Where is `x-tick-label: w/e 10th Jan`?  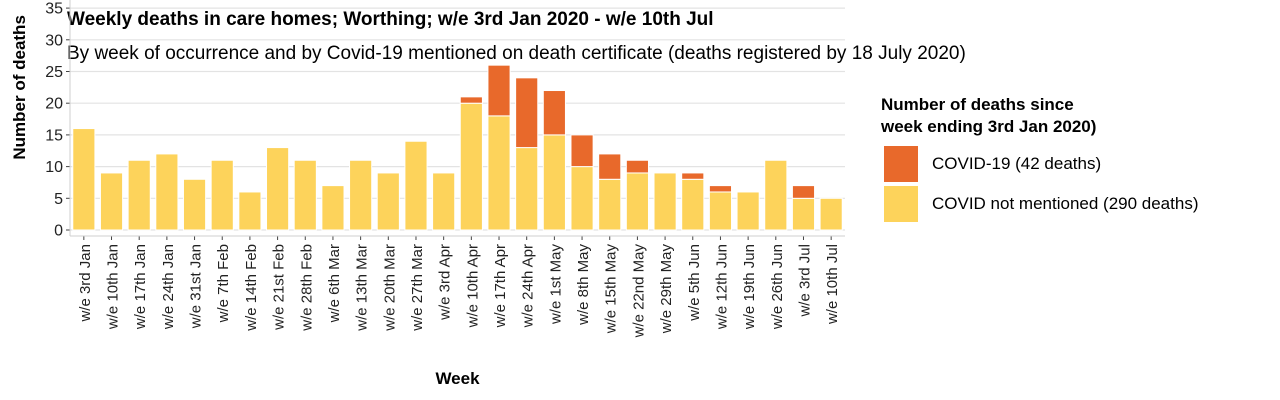
x-tick-label: w/e 10th Jan is located at coordinates (113, 287).